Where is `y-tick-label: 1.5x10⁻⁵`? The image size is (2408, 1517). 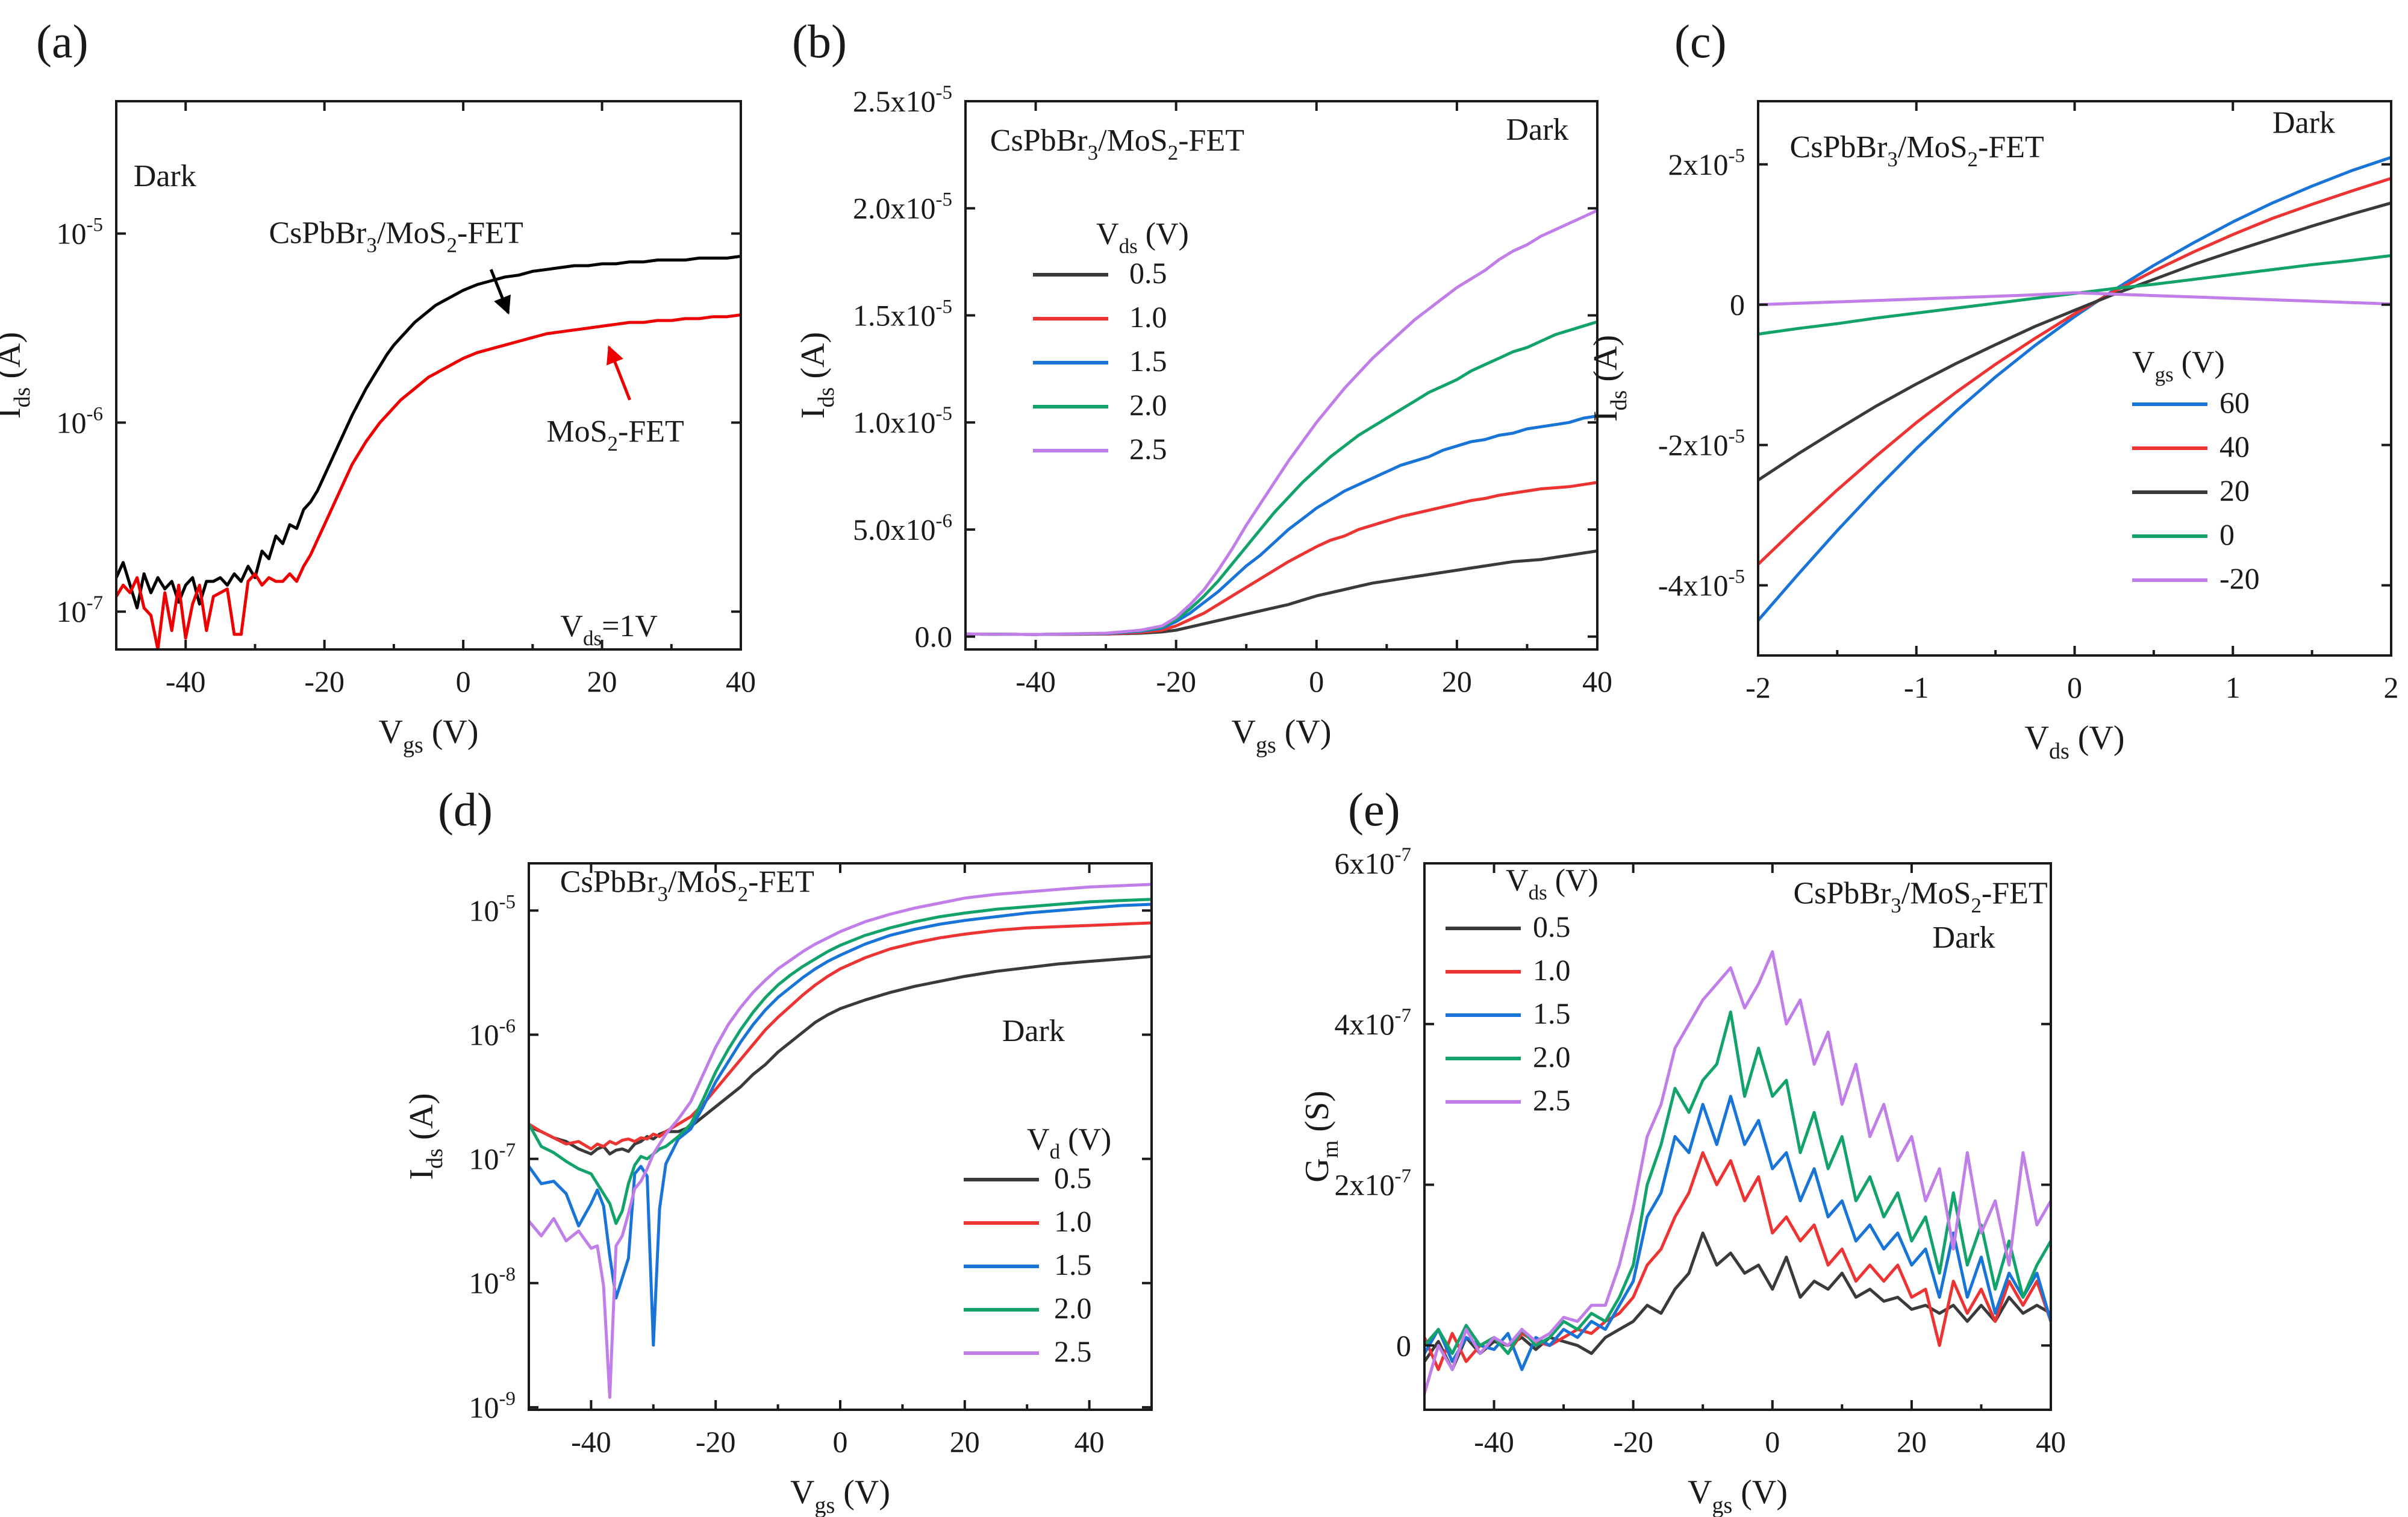 y-tick-label: 1.5x10⁻⁵ is located at coordinates (902, 314).